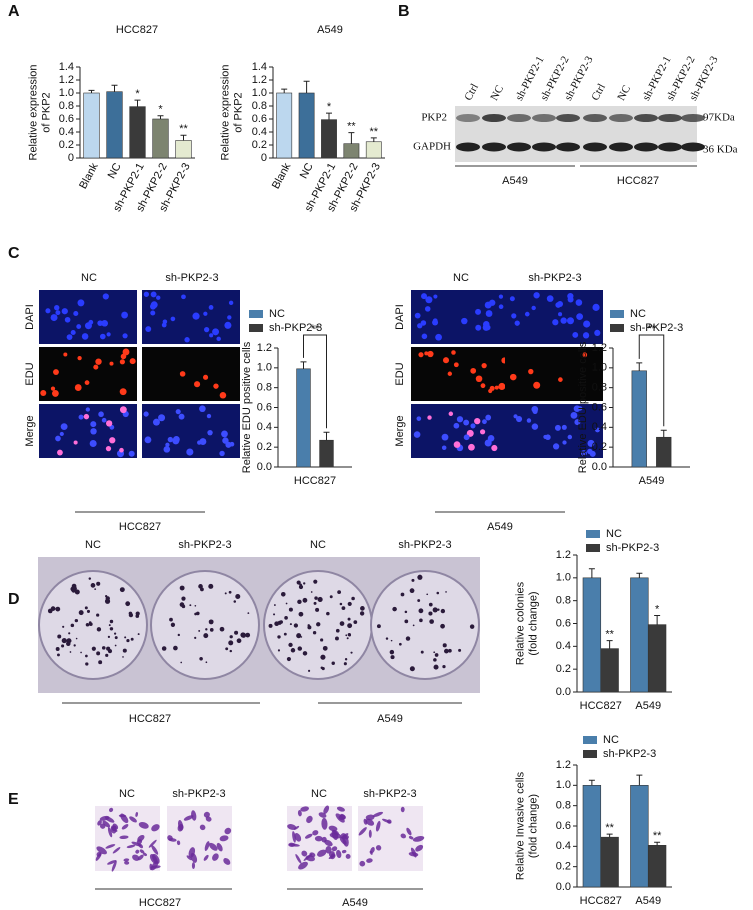  I want to click on y-tick-label: 0.4, so click(66, 132).